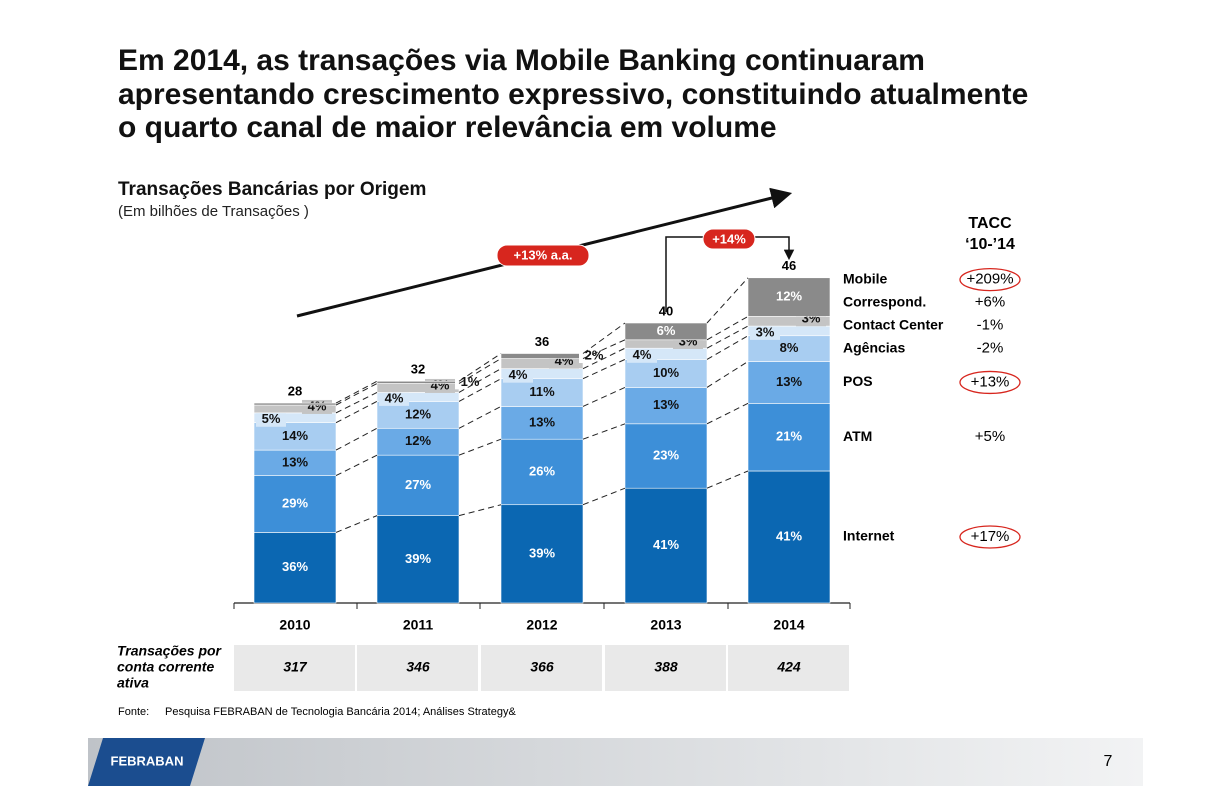 This screenshot has height=802, width=1232. What do you see at coordinates (990, 325) in the screenshot?
I see `cagr-value: -1%` at bounding box center [990, 325].